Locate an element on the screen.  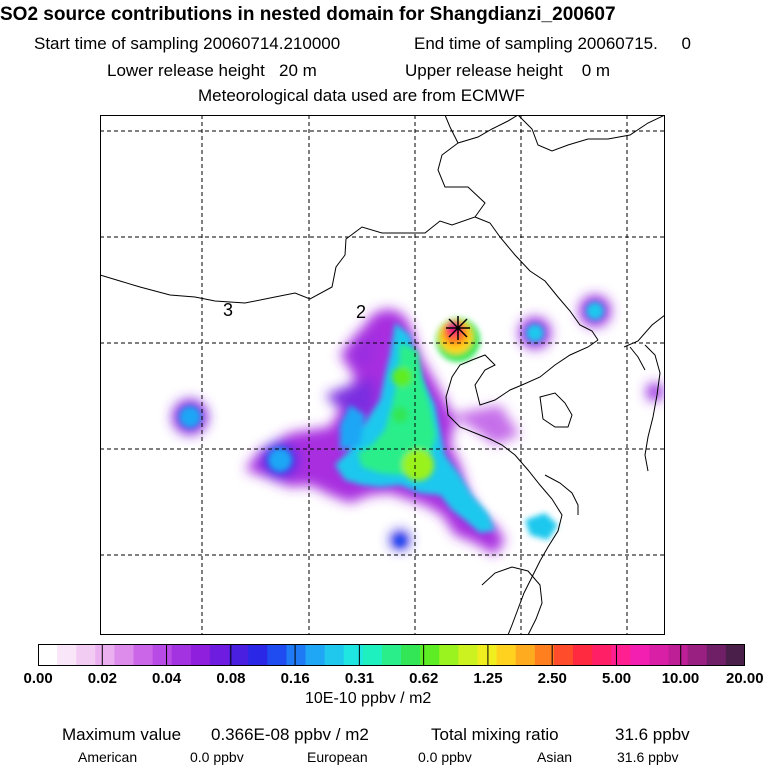
colorbar-tick-label: 20.00 is located at coordinates (745, 678).